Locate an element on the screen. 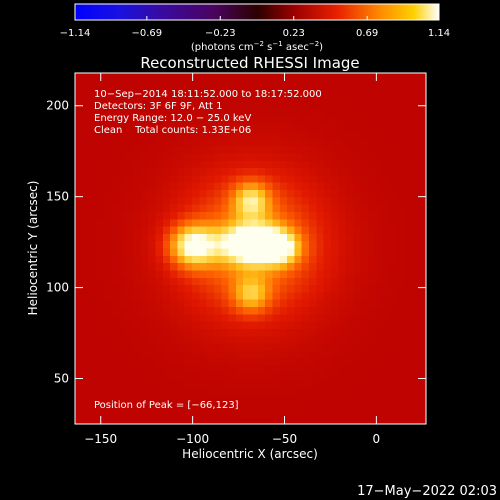 This screenshot has width=500, height=500. x-tick-label: −50 is located at coordinates (284, 439).